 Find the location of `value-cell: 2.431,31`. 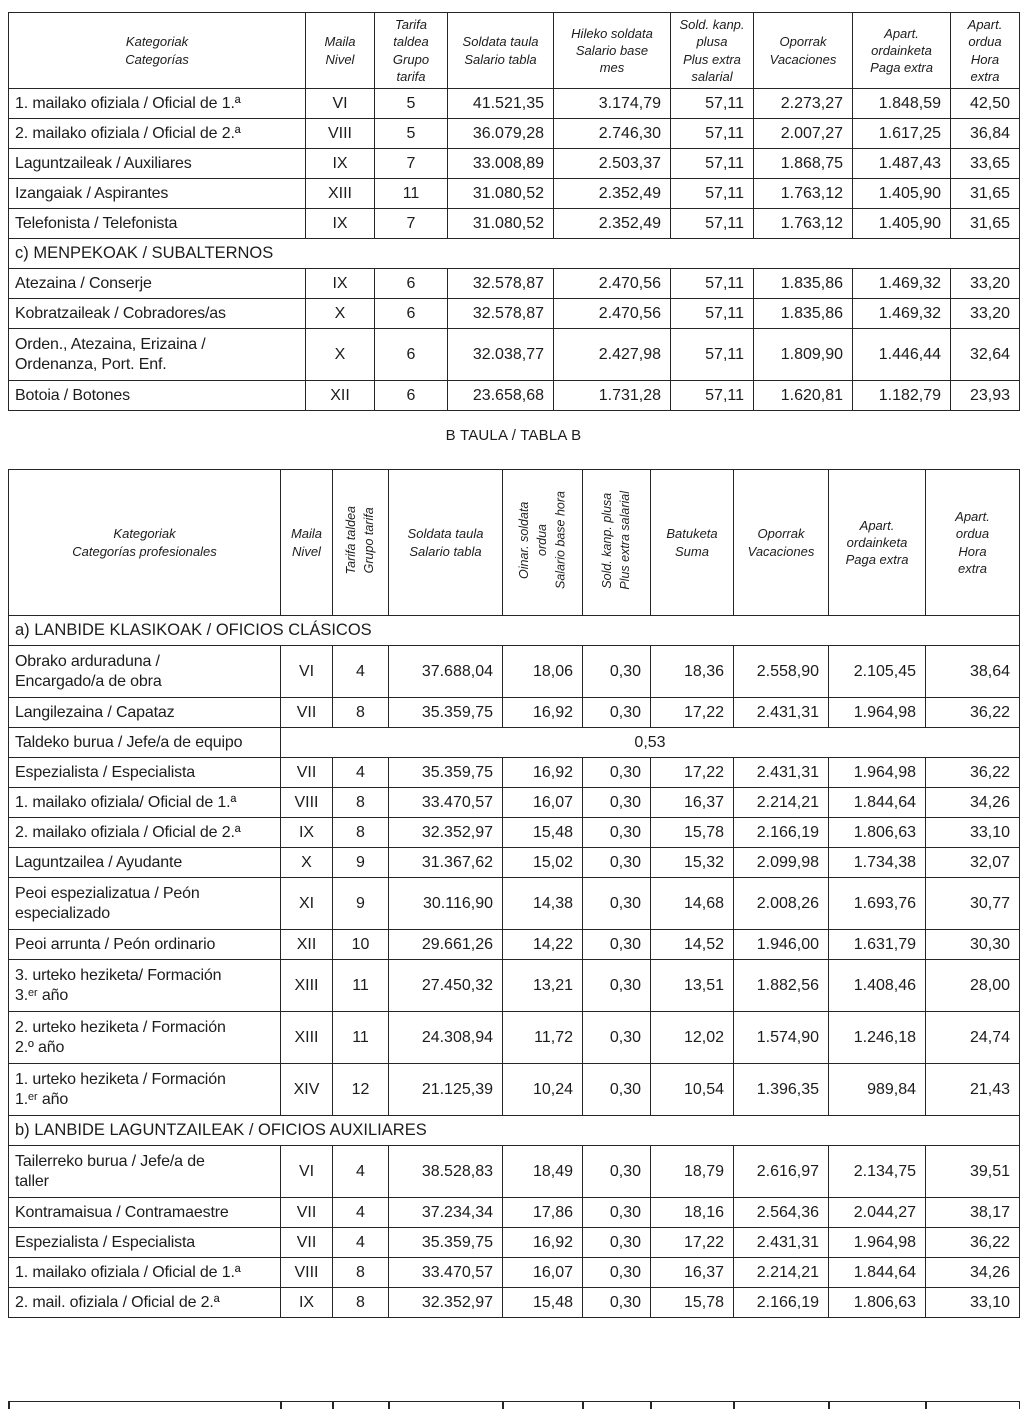

value-cell: 2.431,31 is located at coordinates (781, 772).